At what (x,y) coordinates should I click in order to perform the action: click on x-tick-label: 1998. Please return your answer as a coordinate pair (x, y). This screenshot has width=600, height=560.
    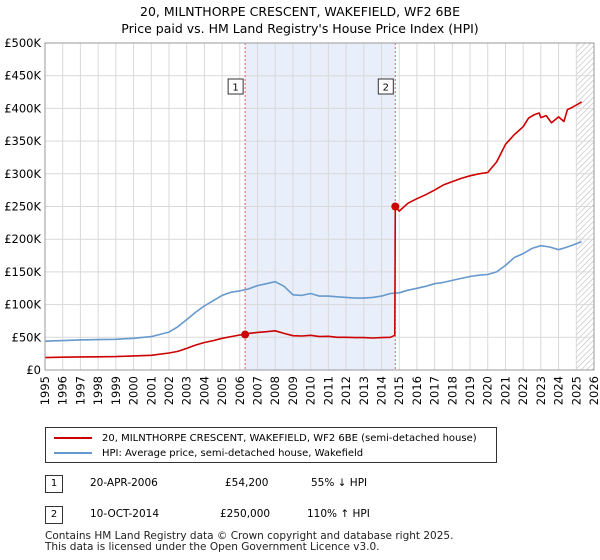
    Looking at the image, I should click on (98, 390).